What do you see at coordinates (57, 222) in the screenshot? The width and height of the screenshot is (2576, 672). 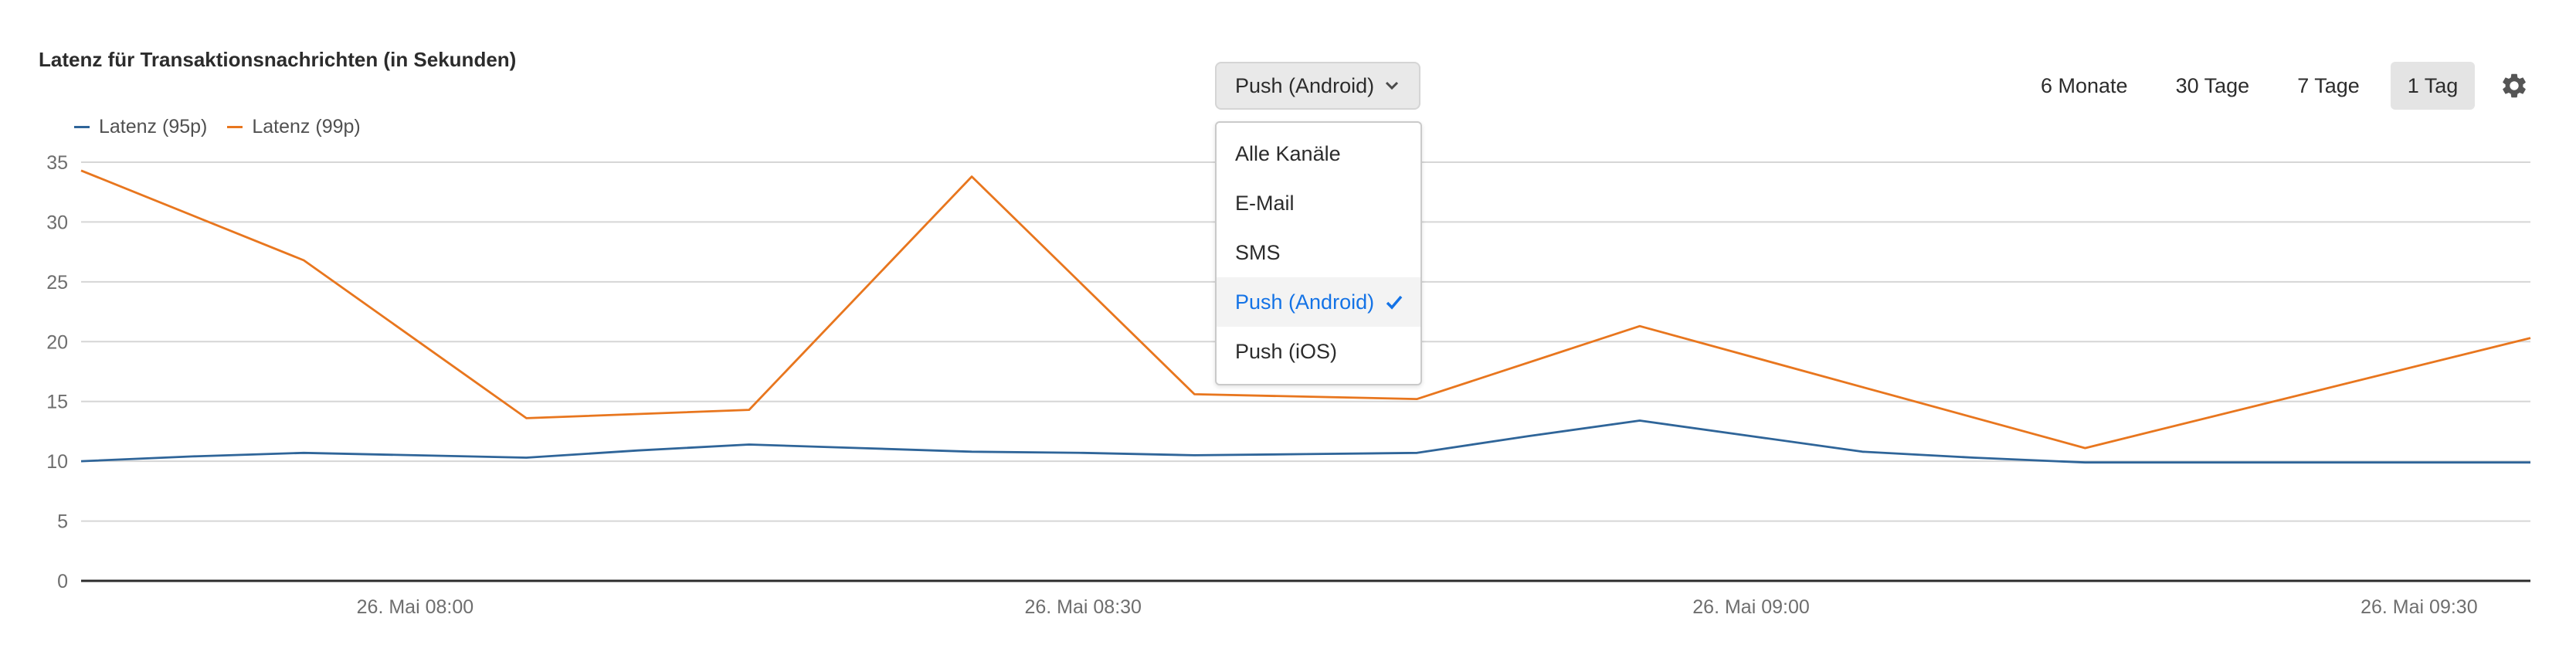 I see `y-tick-label: 30` at bounding box center [57, 222].